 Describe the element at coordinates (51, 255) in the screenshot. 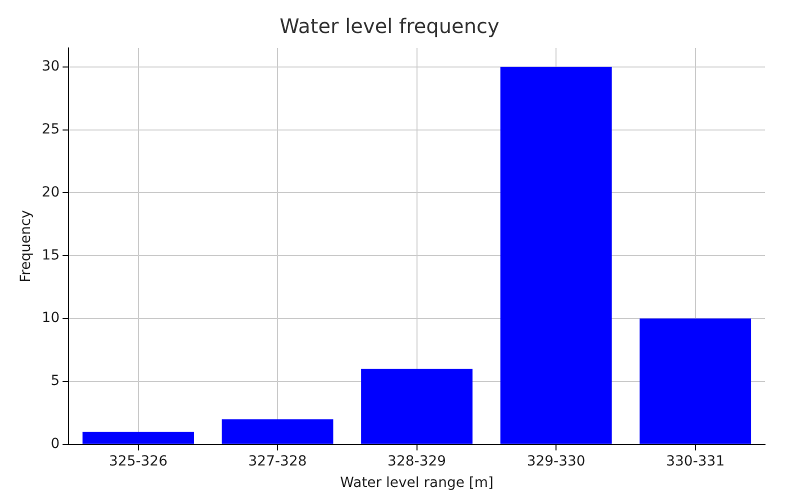

I see `y-tick-label: 15` at that location.